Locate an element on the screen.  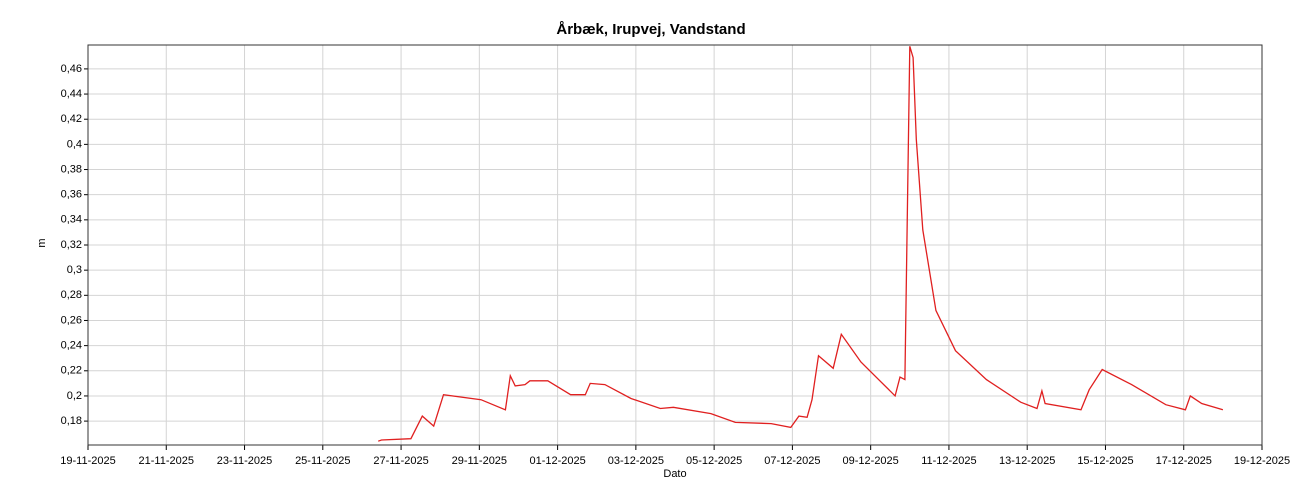
y-tick-label: 0,38 is located at coordinates (71, 169).